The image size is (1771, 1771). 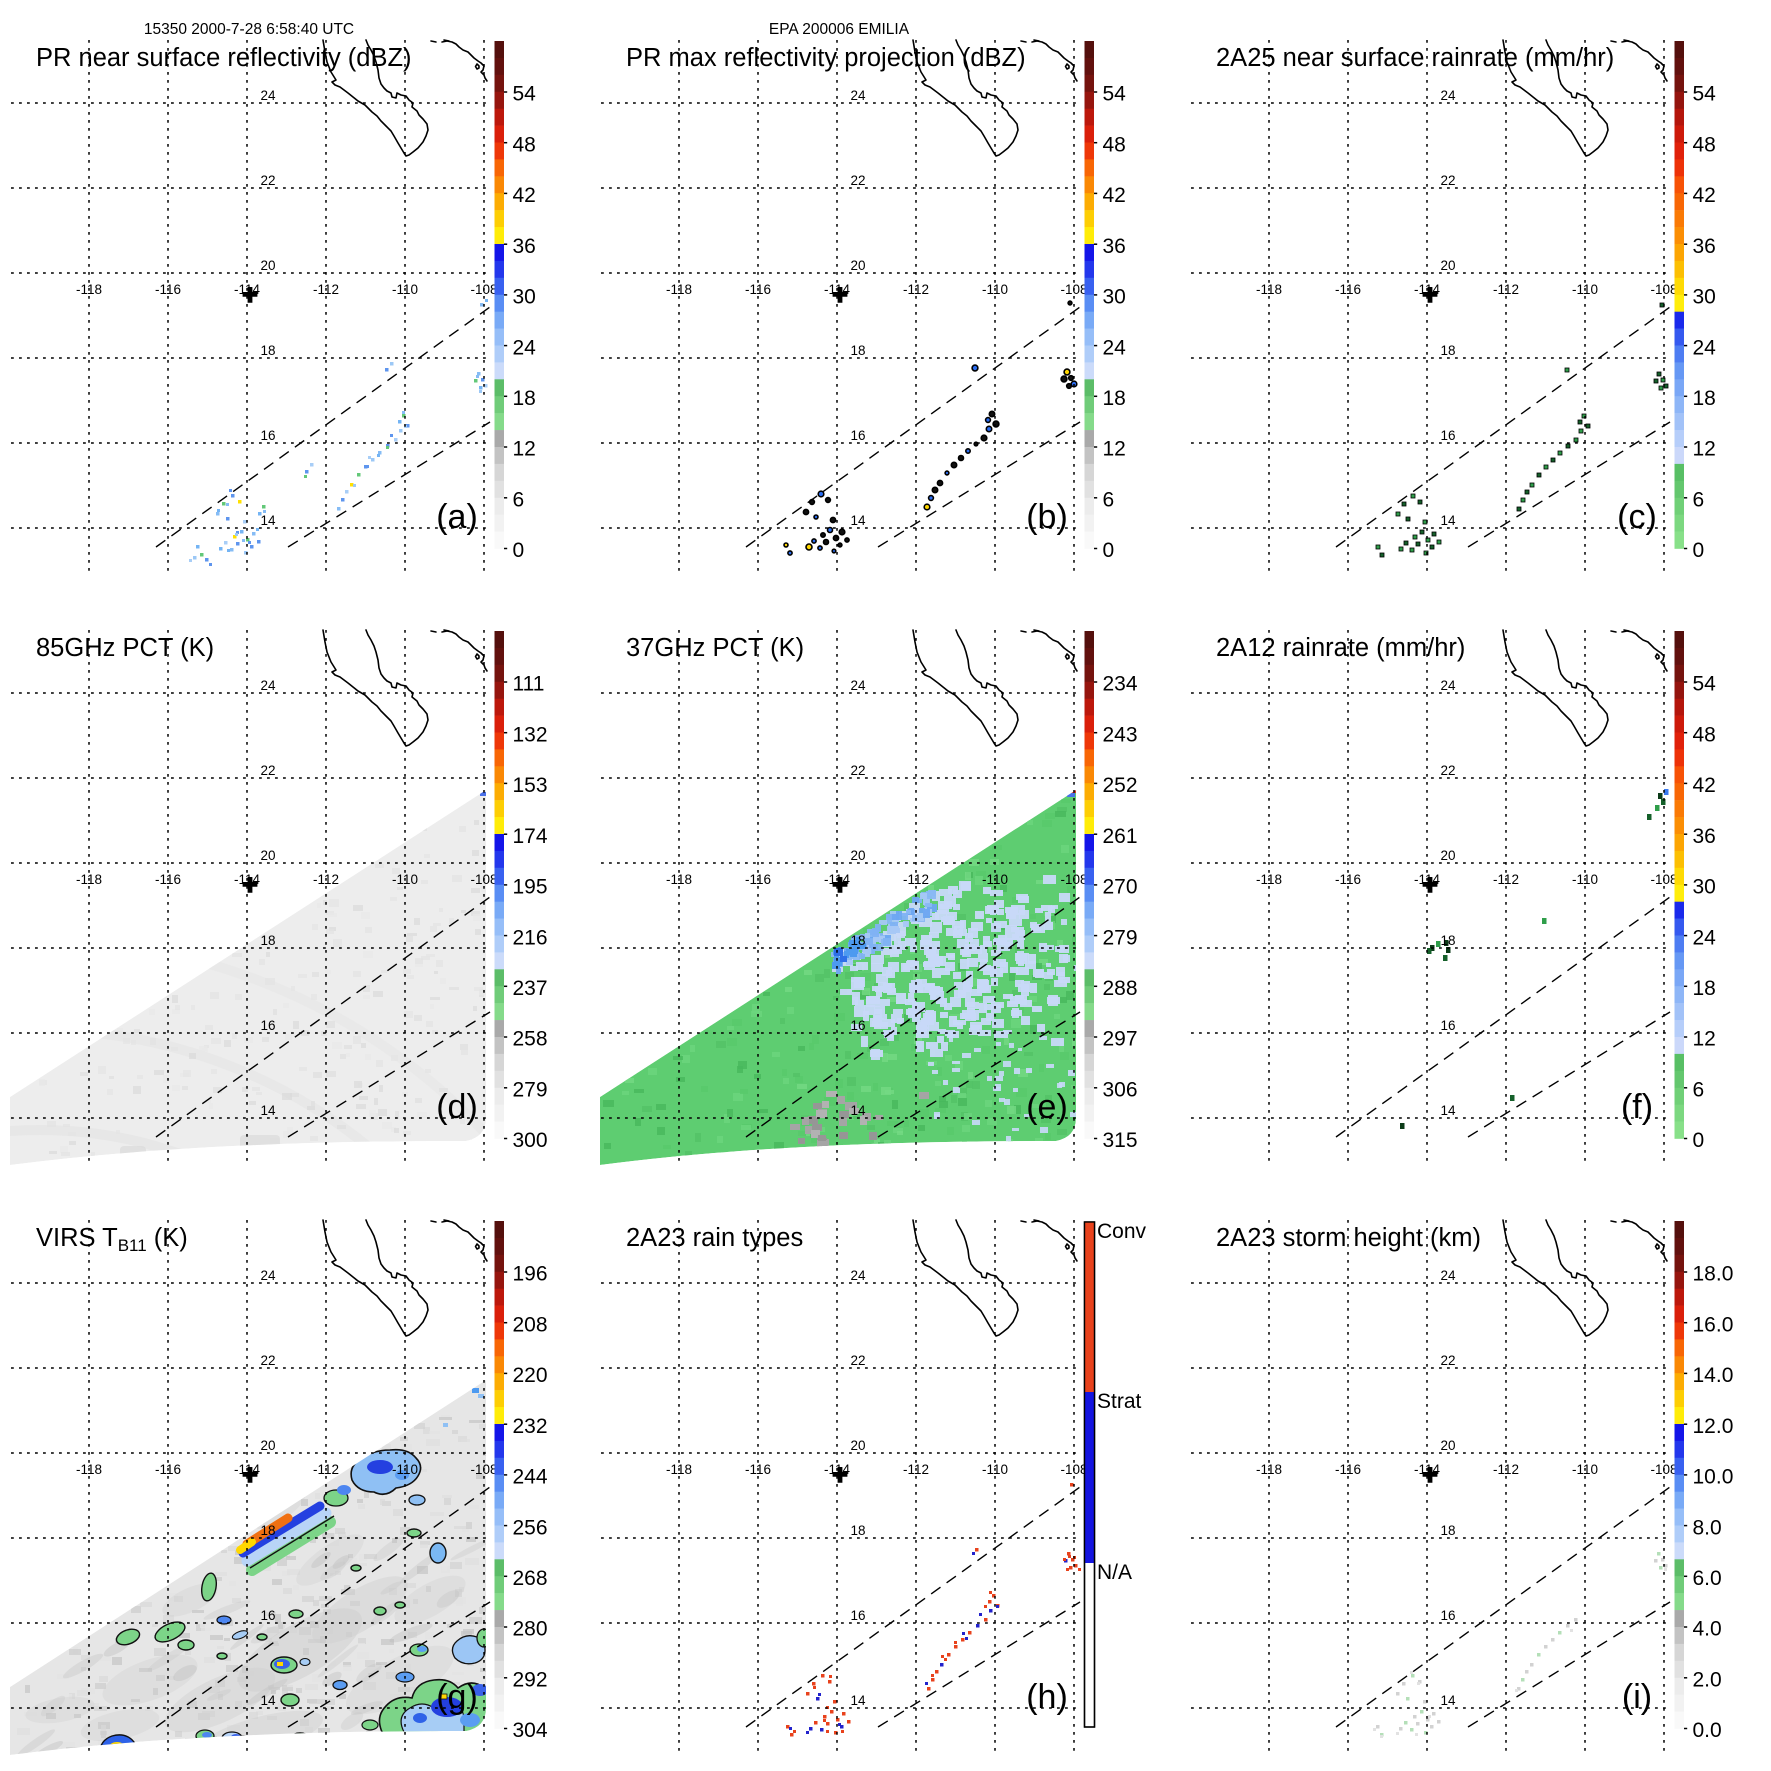 What do you see at coordinates (530, 937) in the screenshot?
I see `svg-text: 216` at bounding box center [530, 937].